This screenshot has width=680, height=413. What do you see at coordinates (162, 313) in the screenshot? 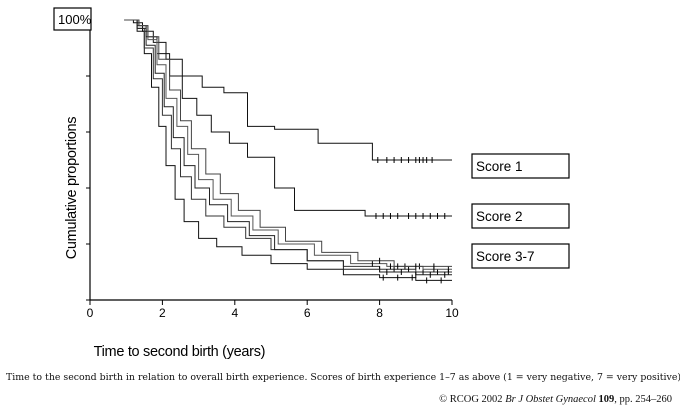
I see `x-tick-label: 2` at bounding box center [162, 313].